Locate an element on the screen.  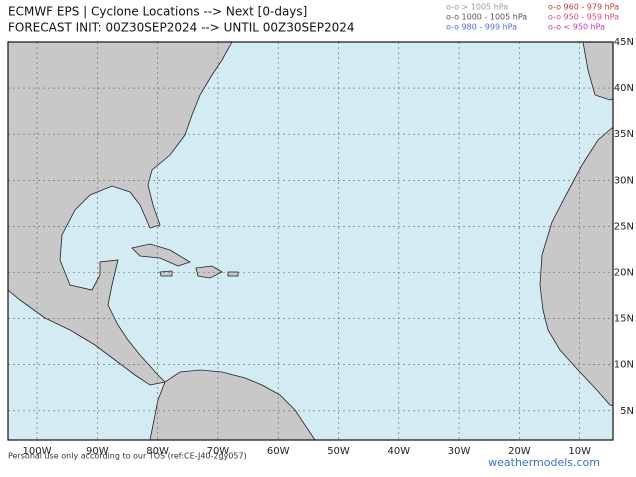
lat-label: 25N is located at coordinates (624, 226).